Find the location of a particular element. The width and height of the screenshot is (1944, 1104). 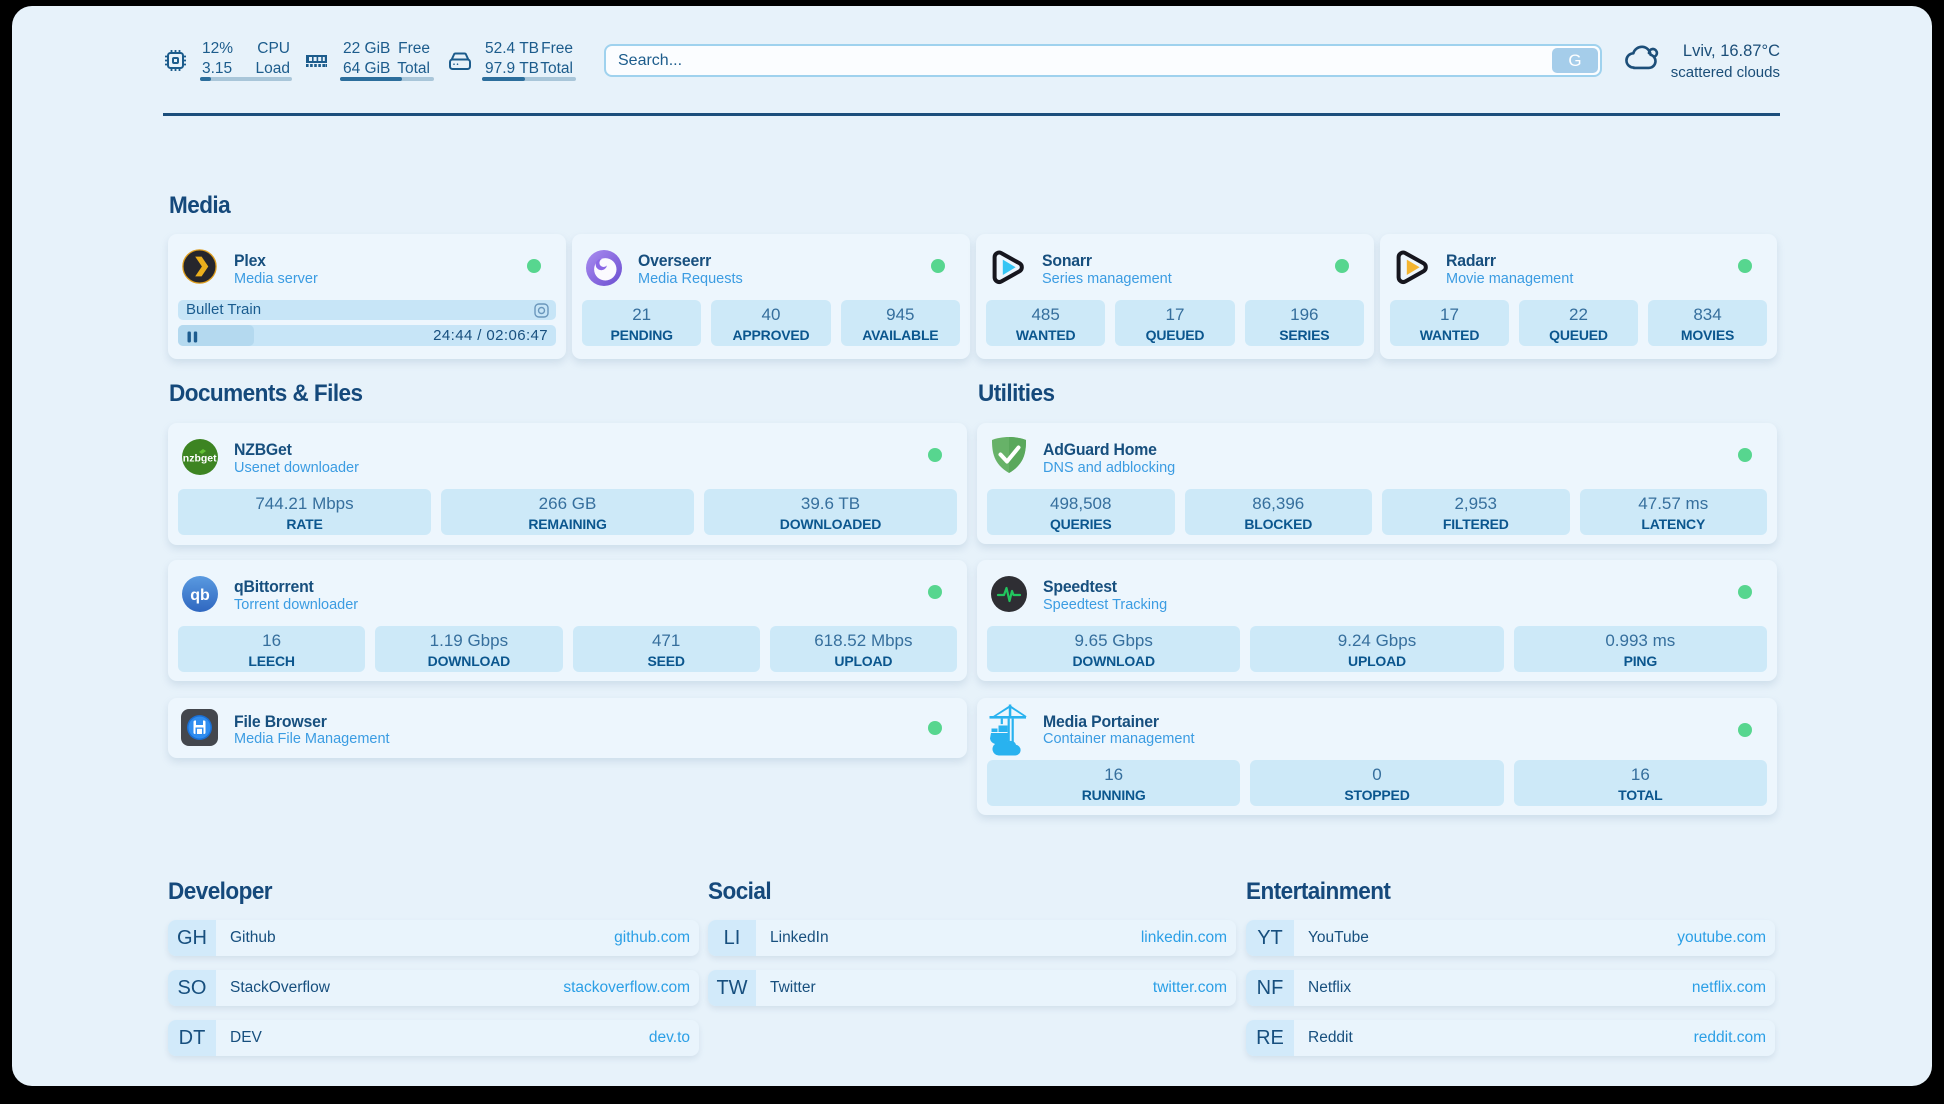

svg-text: qb is located at coordinates (200, 595).